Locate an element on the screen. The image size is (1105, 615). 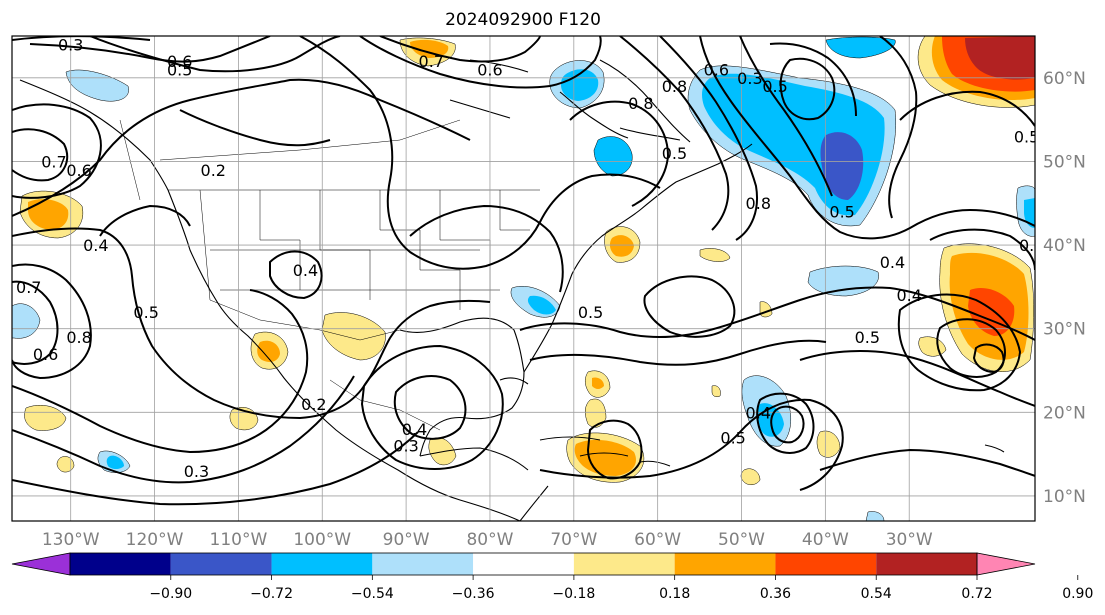
lat-label-0: 60°N is located at coordinates (1064, 79).